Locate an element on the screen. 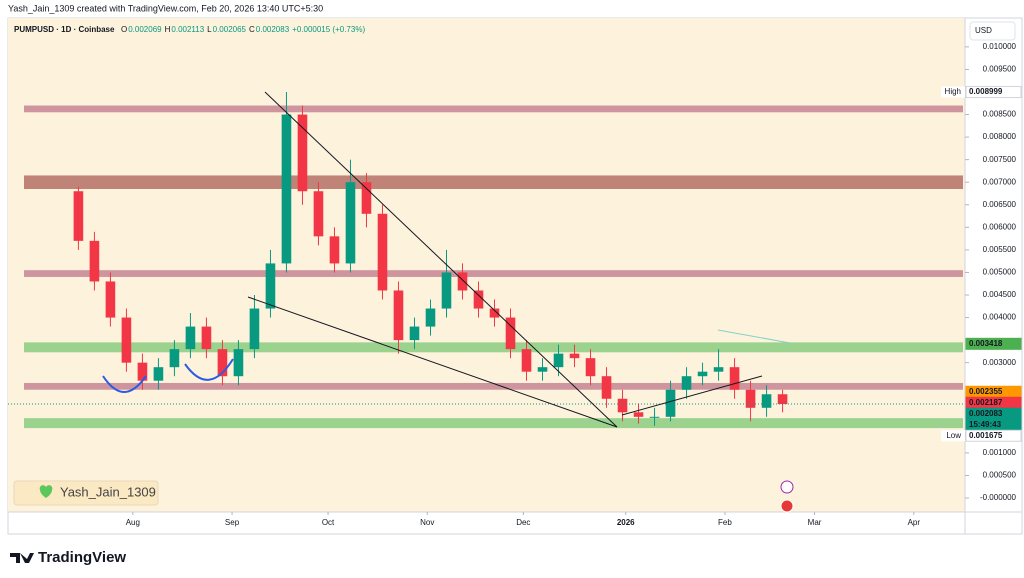  y-tick-label: 0.008000 is located at coordinates (1000, 136).